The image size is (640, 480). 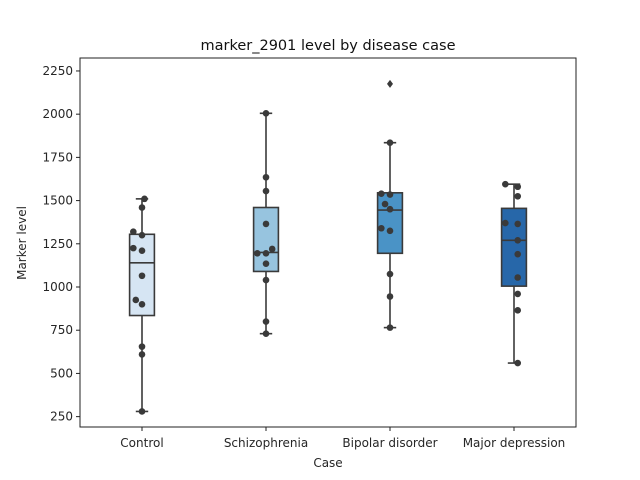 What do you see at coordinates (328, 46) in the screenshot?
I see `chart-title: marker_2901 level by disease case` at bounding box center [328, 46].